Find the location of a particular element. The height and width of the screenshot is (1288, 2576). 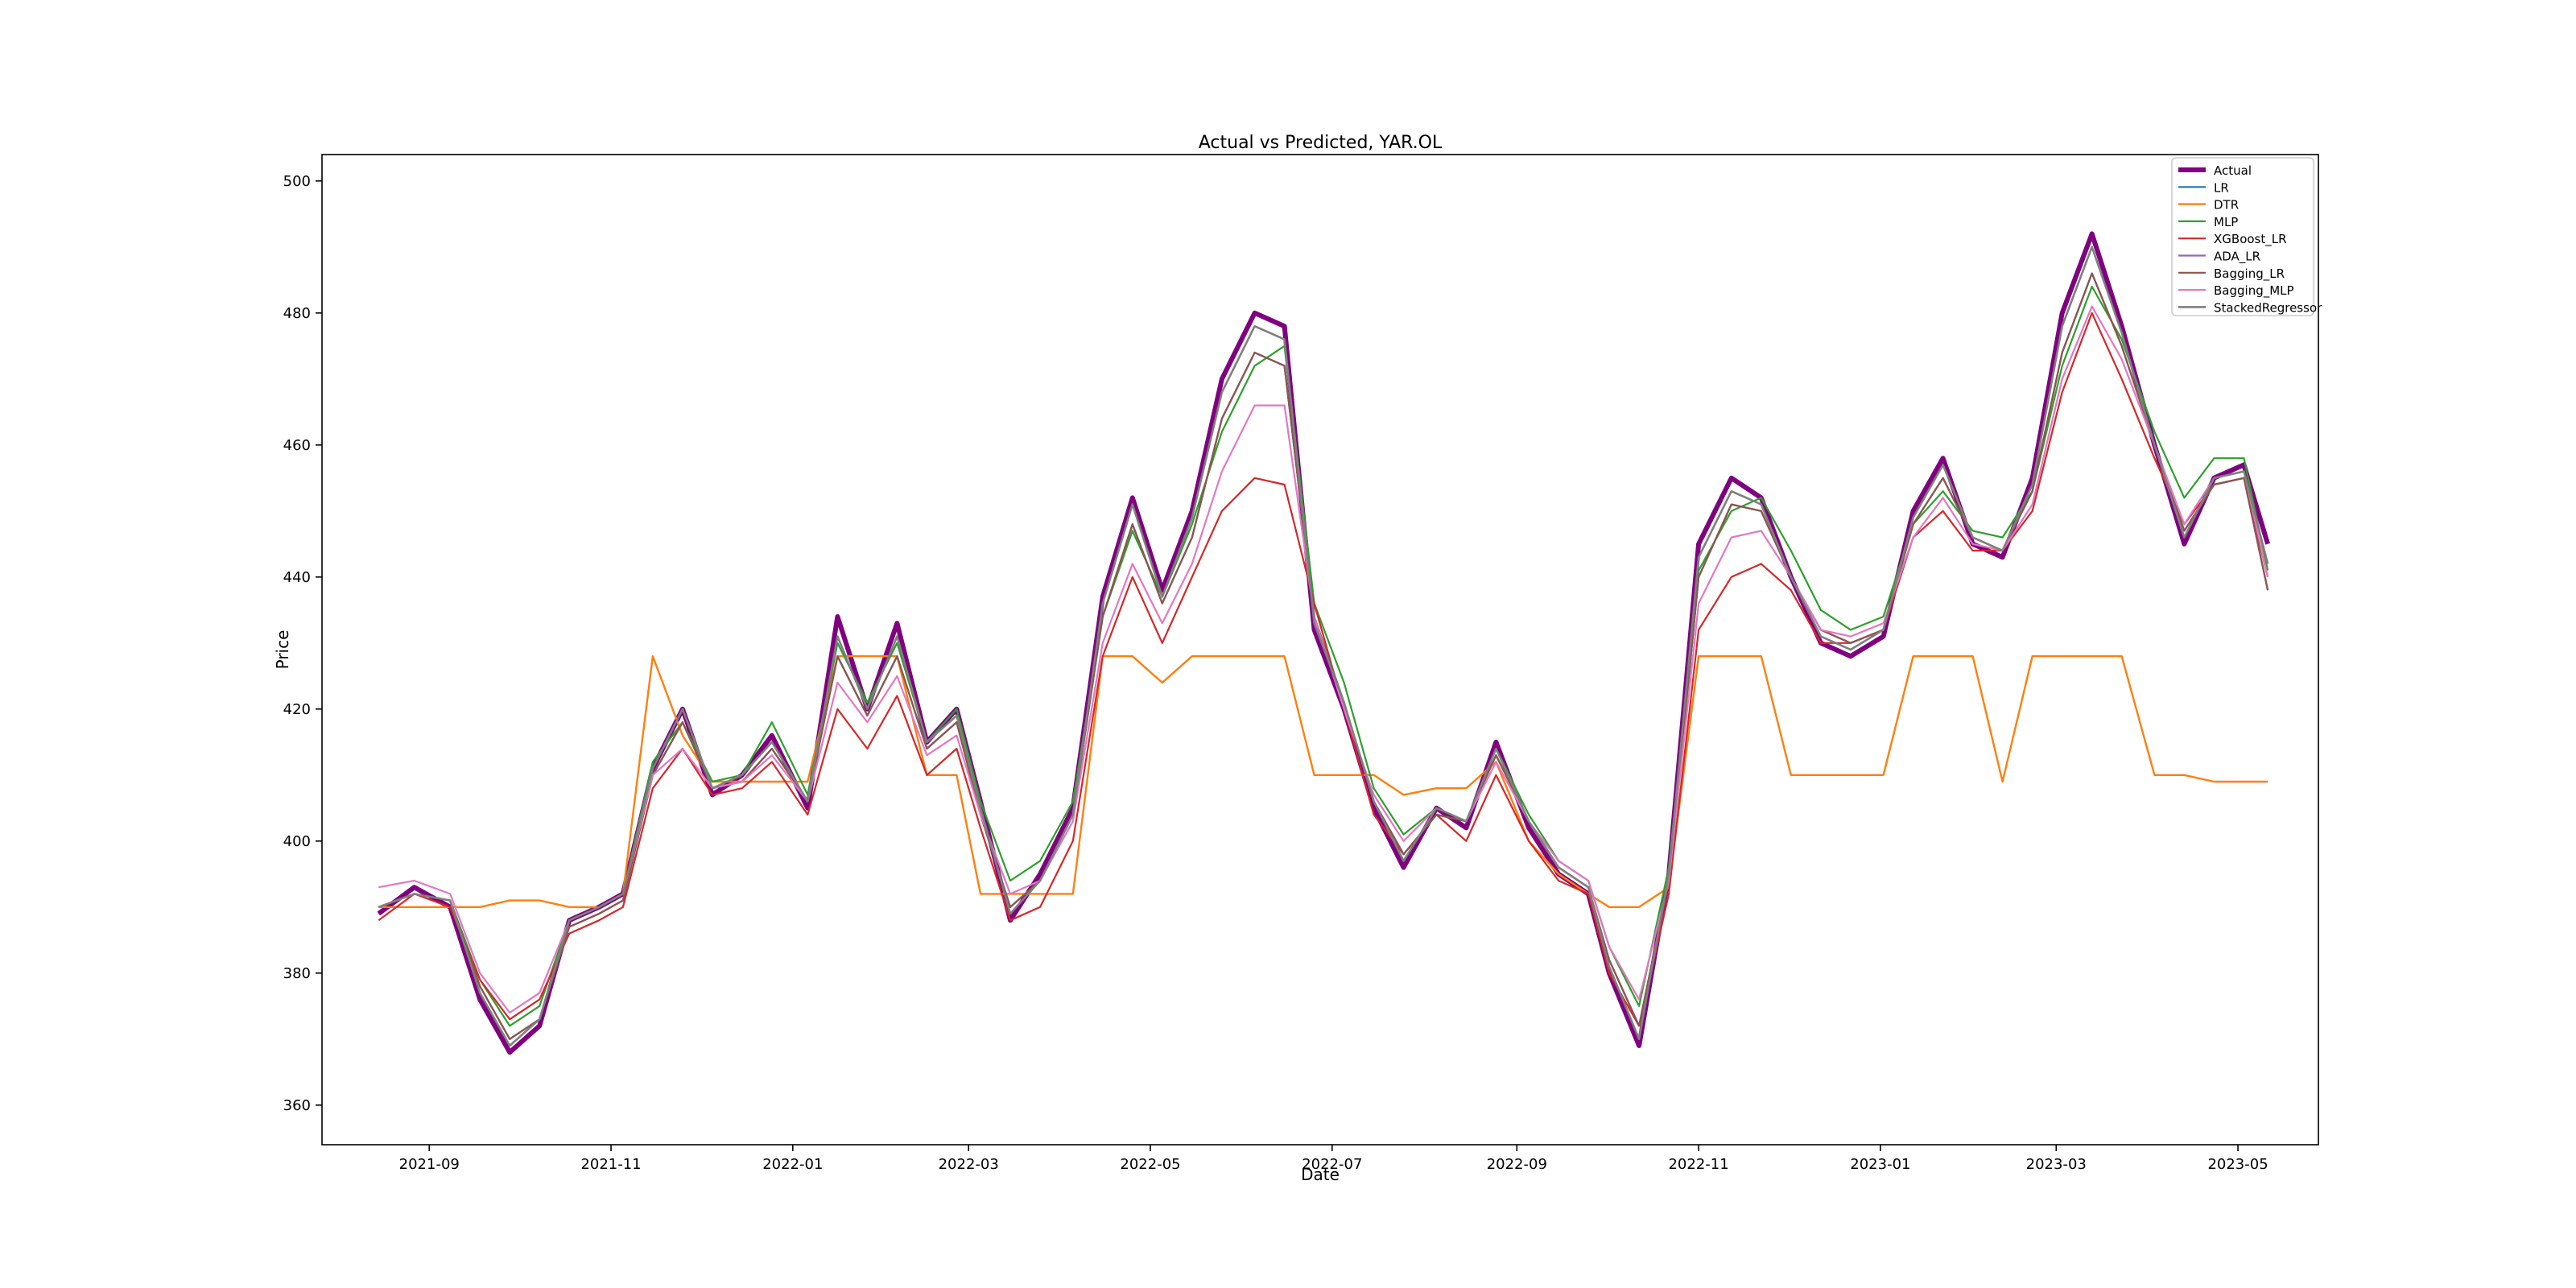

legend-label-xgboost_lr: XGBoost_LR is located at coordinates (2250, 239).